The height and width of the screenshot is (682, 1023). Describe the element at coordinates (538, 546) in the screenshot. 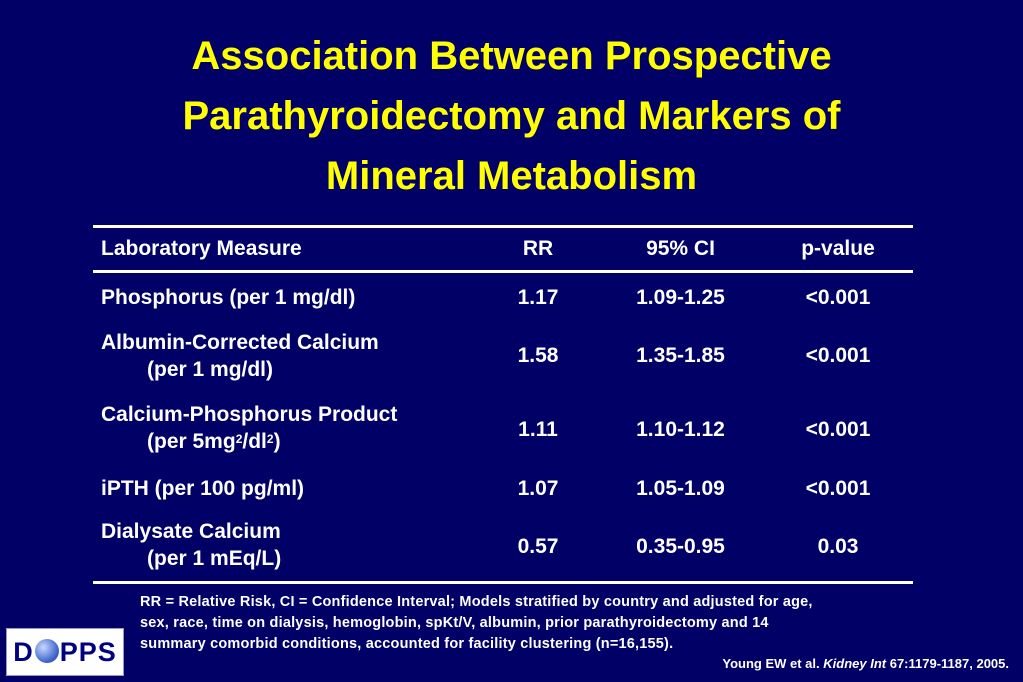

I see `row-rr: 0.57` at that location.